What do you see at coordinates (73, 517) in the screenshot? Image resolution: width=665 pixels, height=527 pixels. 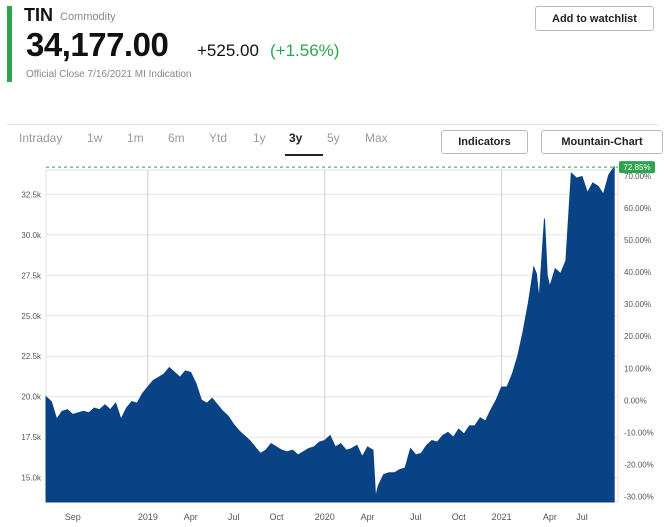 I see `x-tick-label: Sep` at bounding box center [73, 517].